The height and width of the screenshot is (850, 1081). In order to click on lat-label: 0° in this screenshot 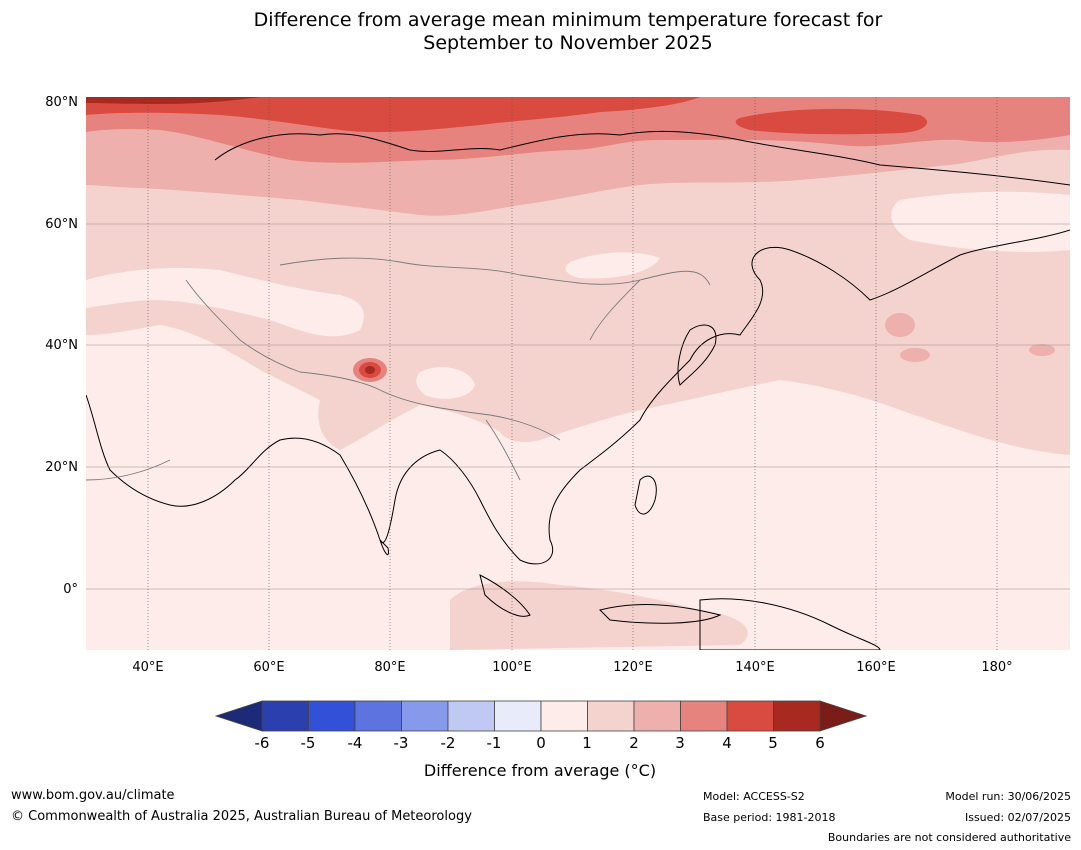, I will do `click(70, 589)`.